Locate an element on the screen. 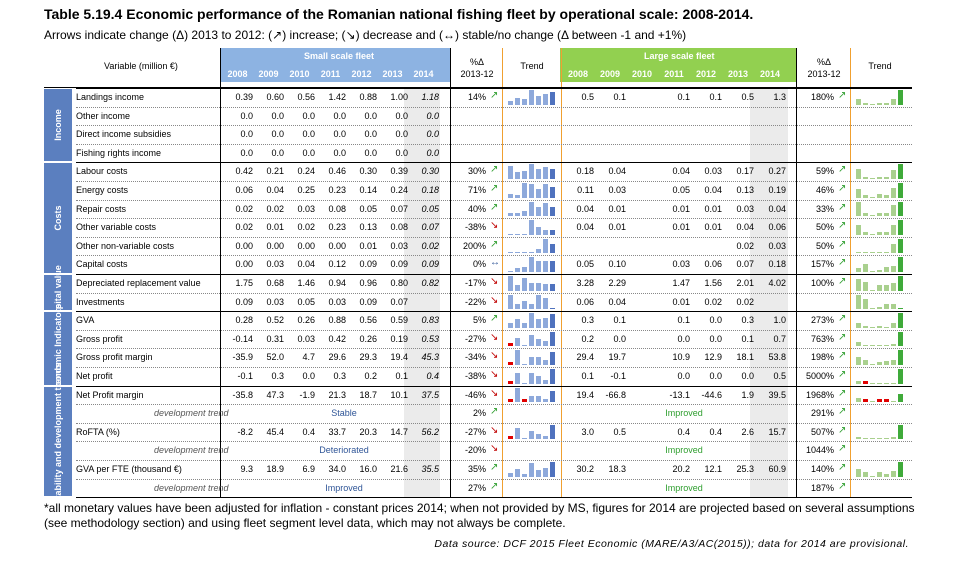  small-value: 45.3 is located at coordinates (430, 357).